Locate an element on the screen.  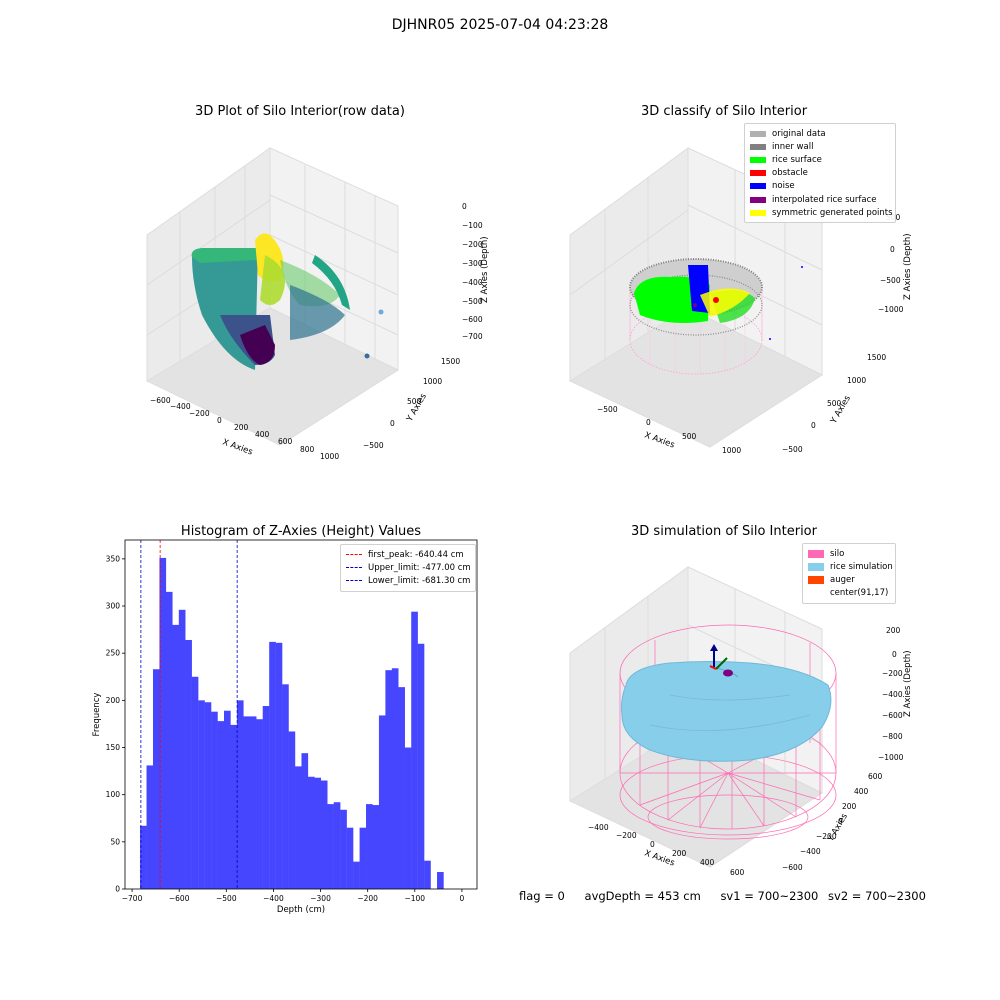
panel4-y-tick: −400 is located at coordinates (810, 851).